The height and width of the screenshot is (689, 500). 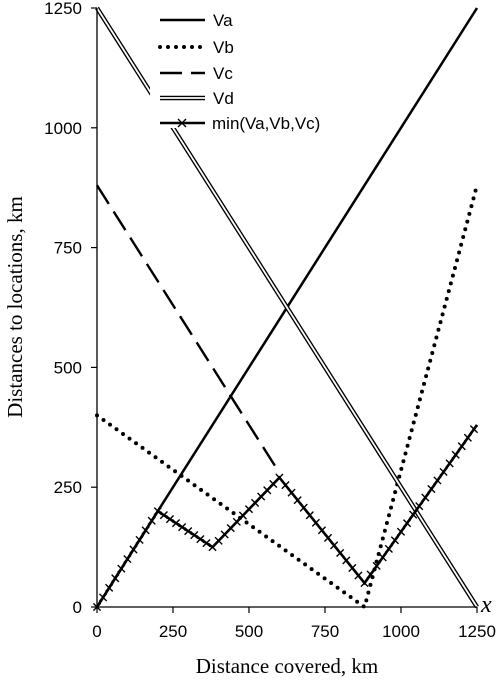 I want to click on y-tick-label: 1250, so click(x=63, y=9).